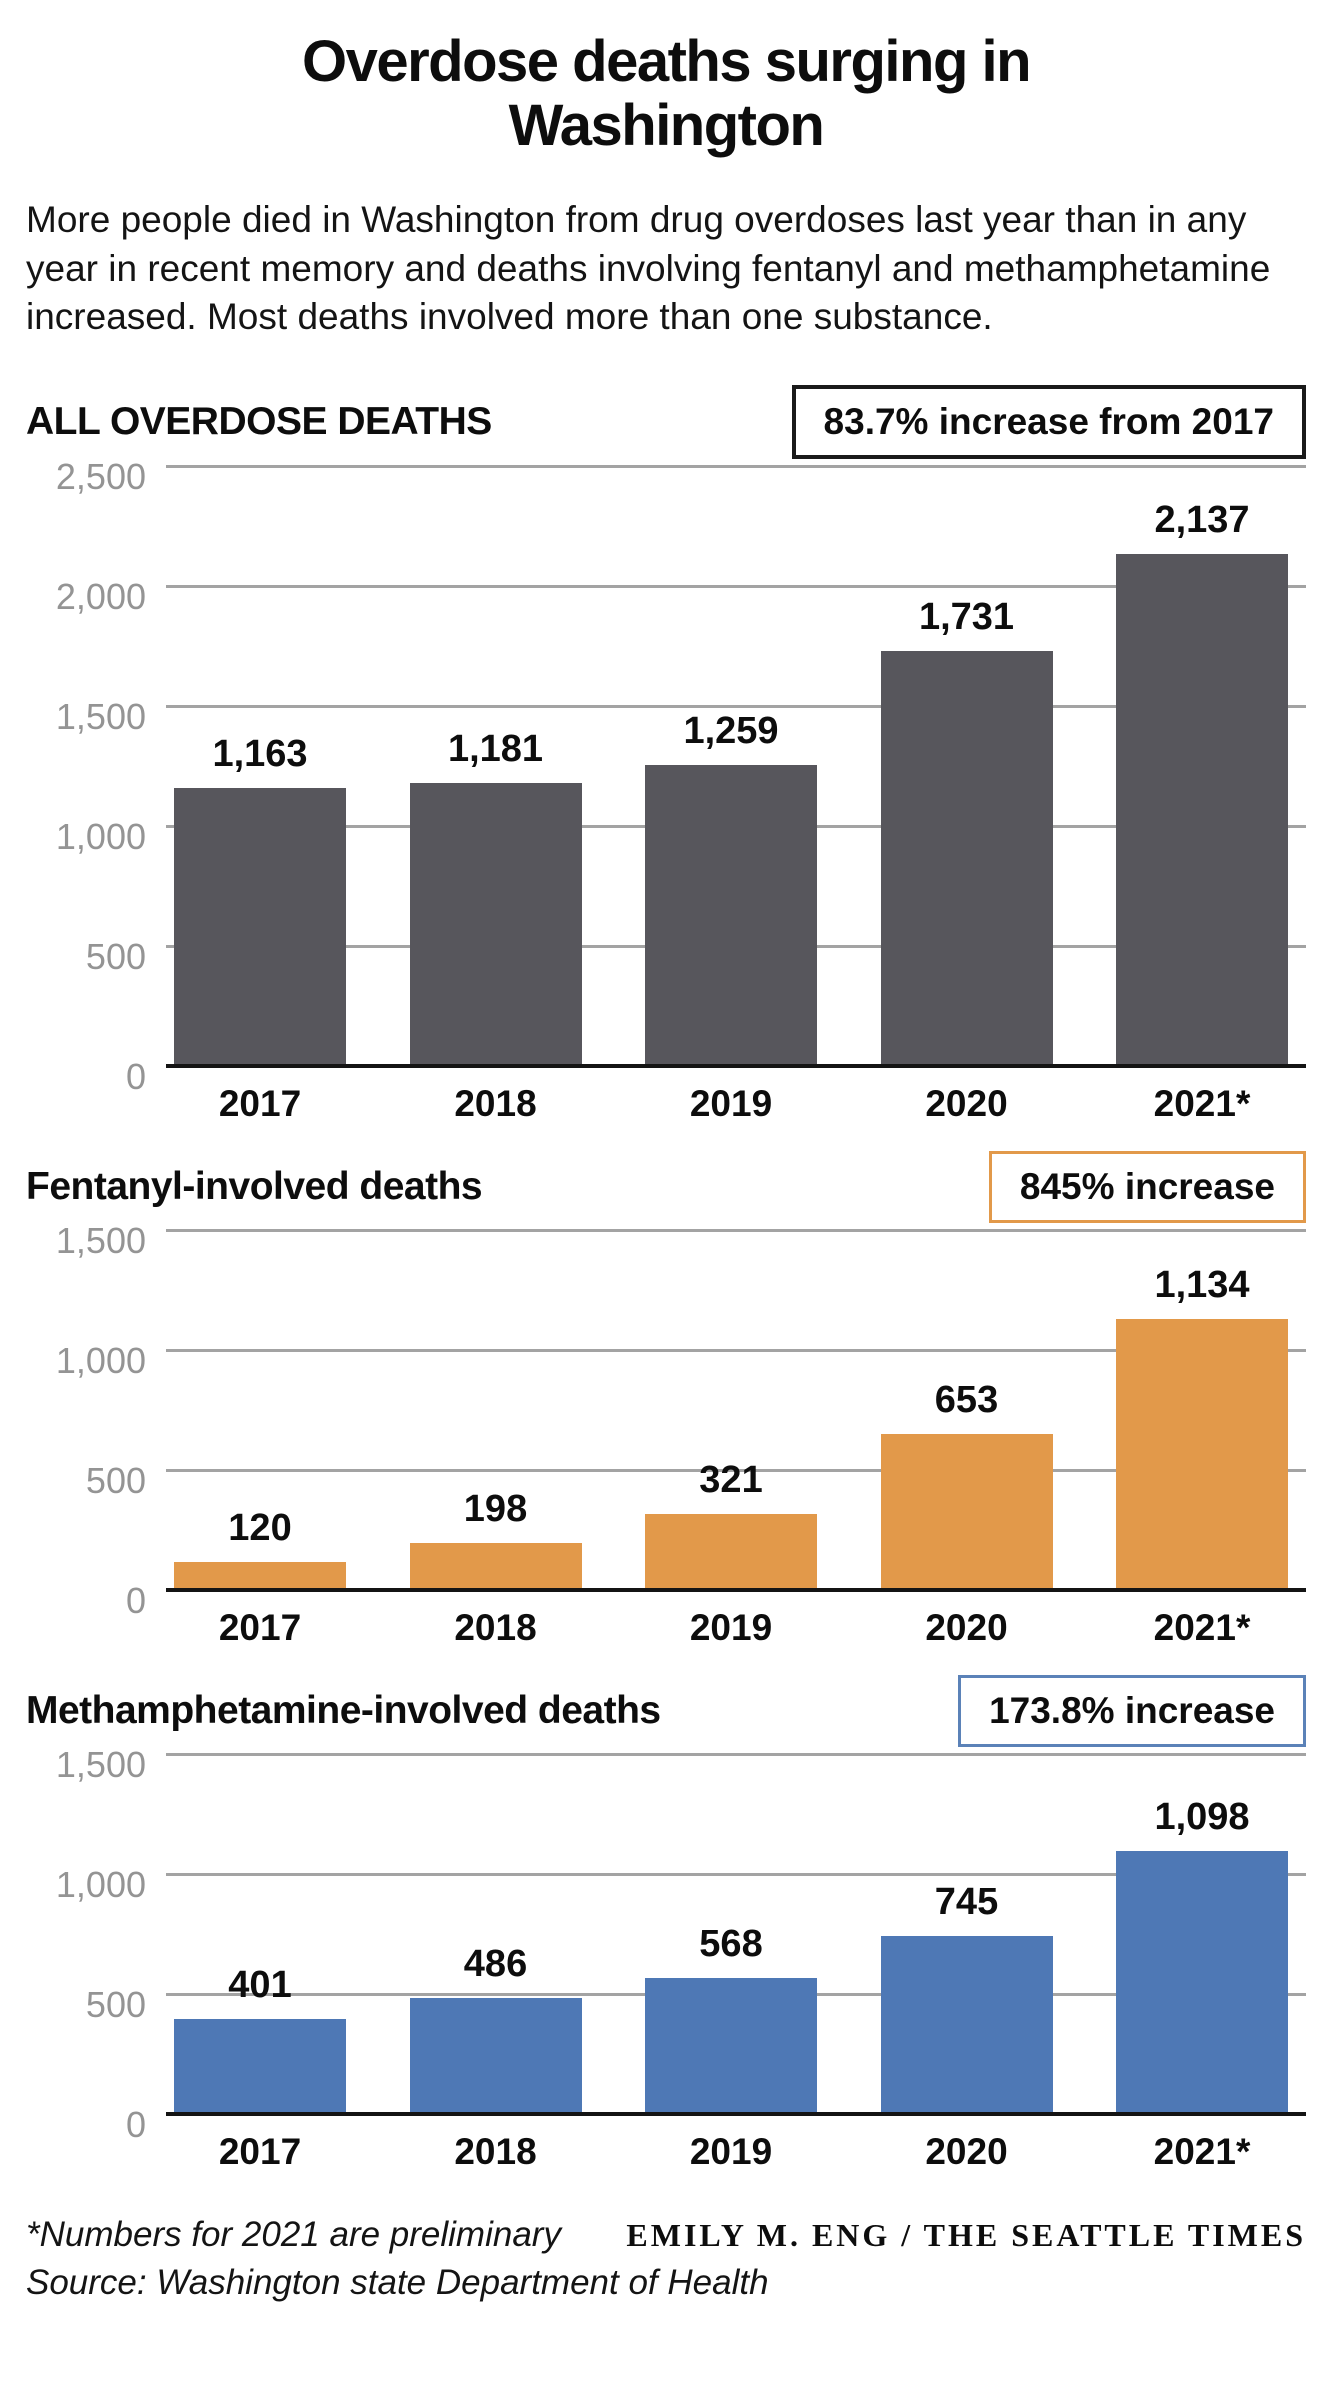 The width and height of the screenshot is (1332, 2400). What do you see at coordinates (731, 2019) in the screenshot?
I see `bar: 568` at bounding box center [731, 2019].